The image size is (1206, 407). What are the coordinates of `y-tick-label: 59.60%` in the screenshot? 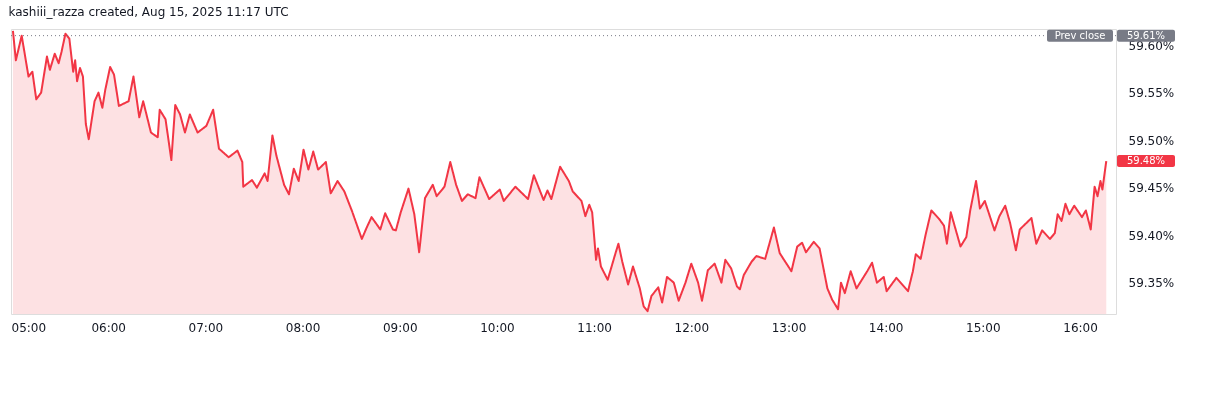 It's located at (1151, 45).